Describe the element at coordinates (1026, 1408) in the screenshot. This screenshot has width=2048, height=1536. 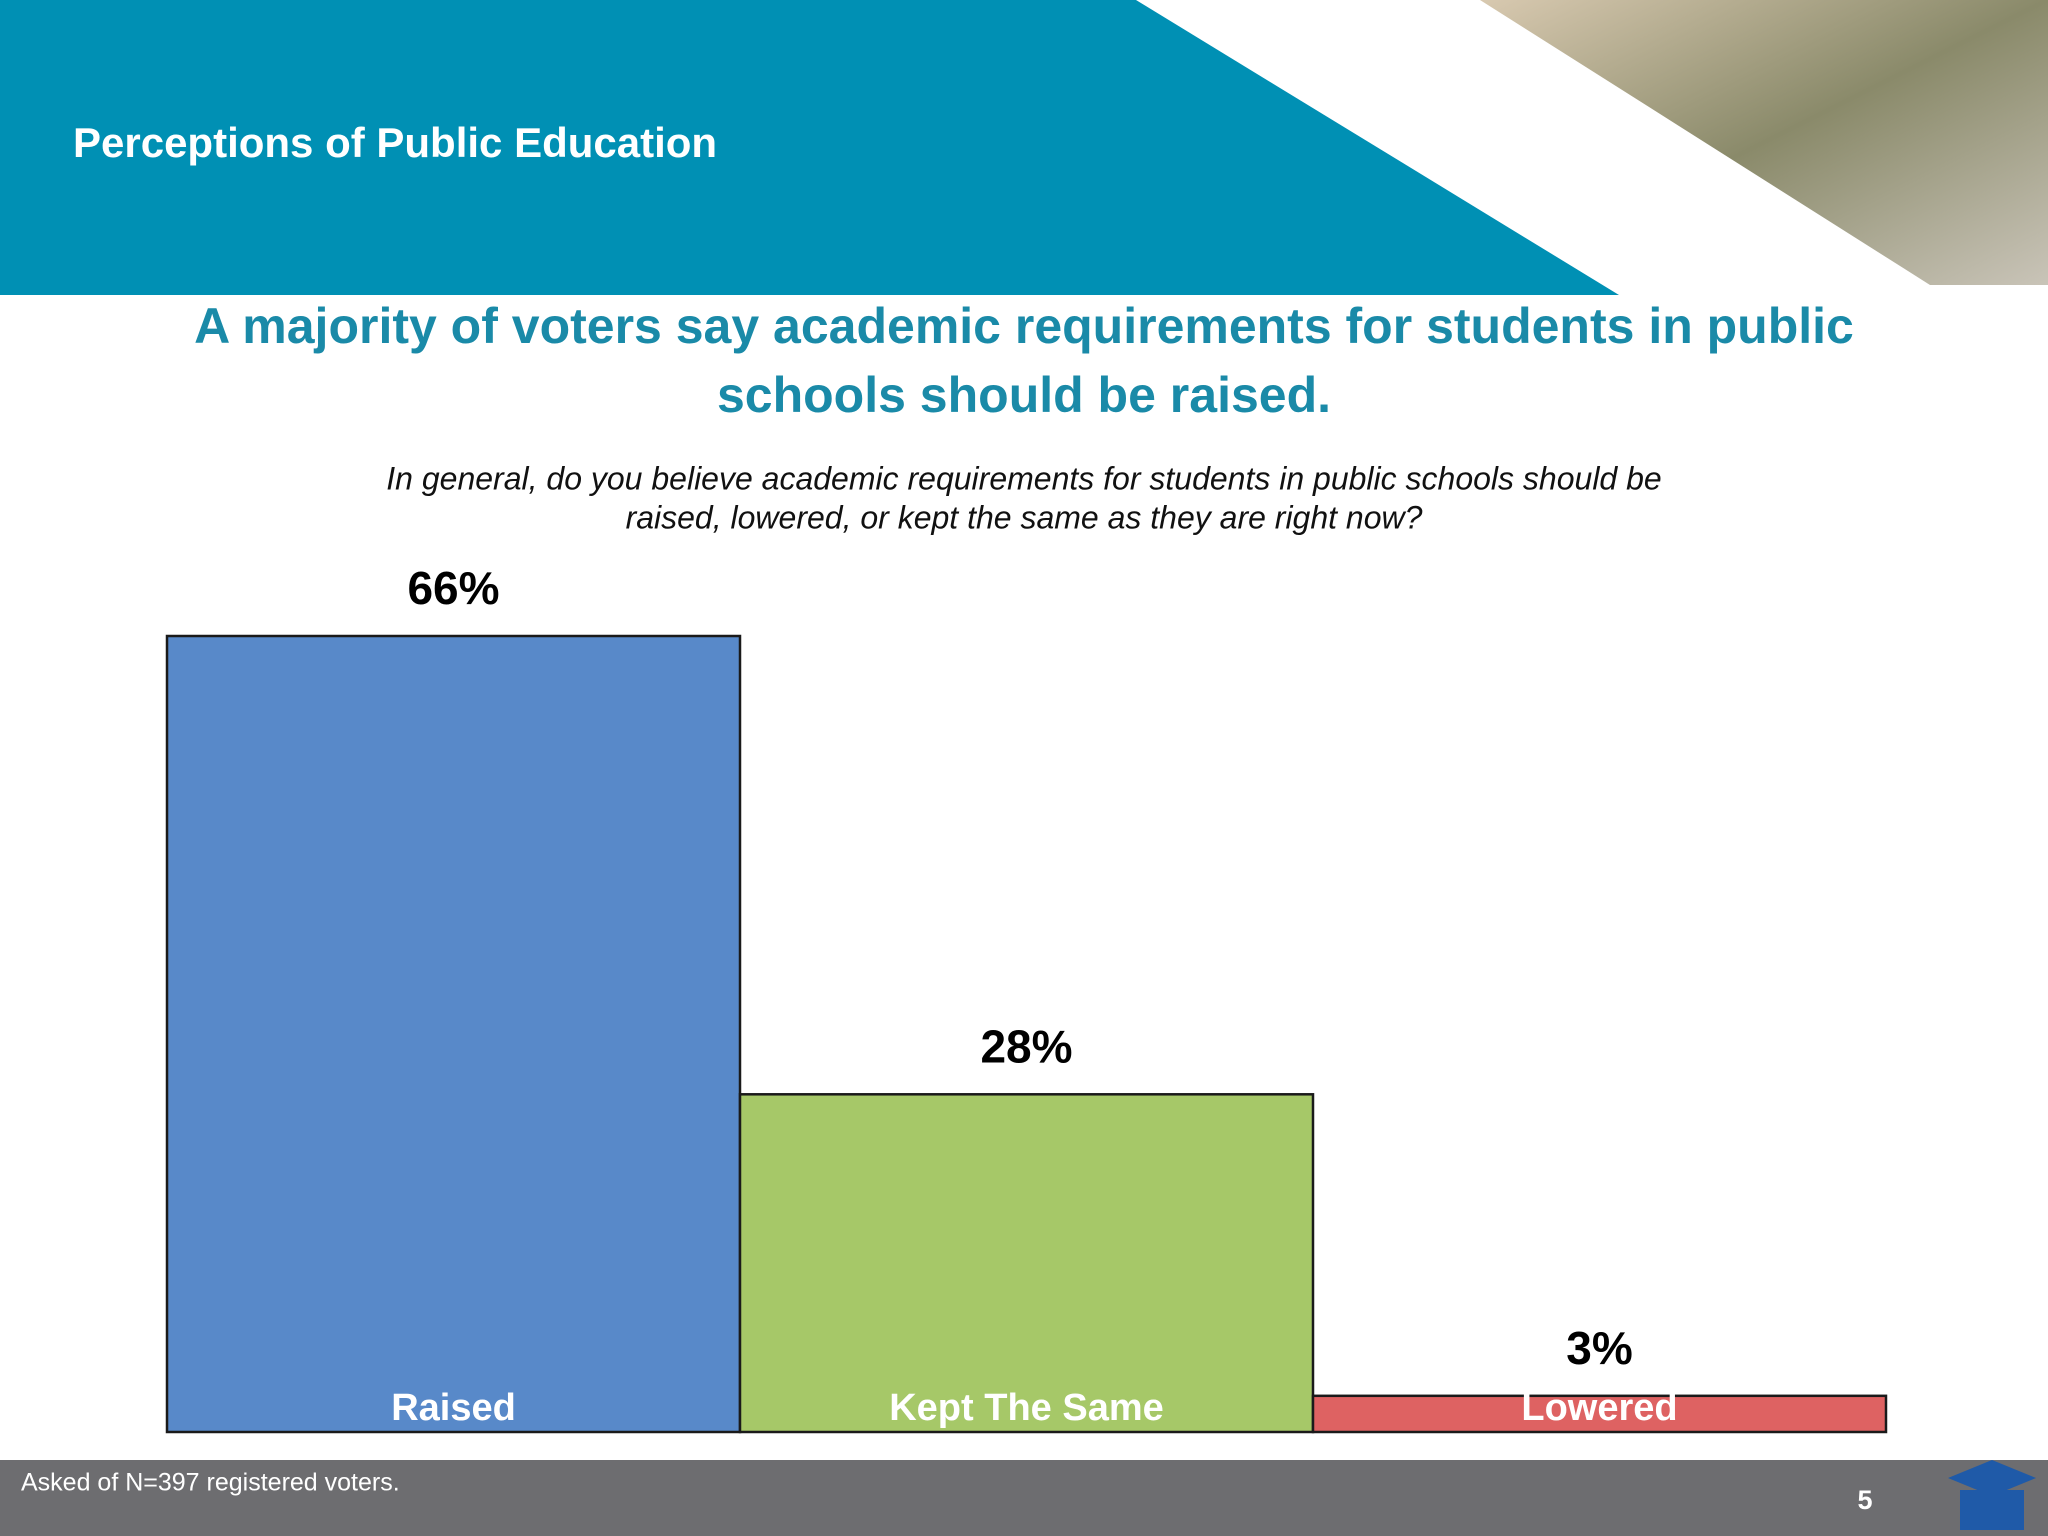
I see `category-label: Kept The Same` at that location.